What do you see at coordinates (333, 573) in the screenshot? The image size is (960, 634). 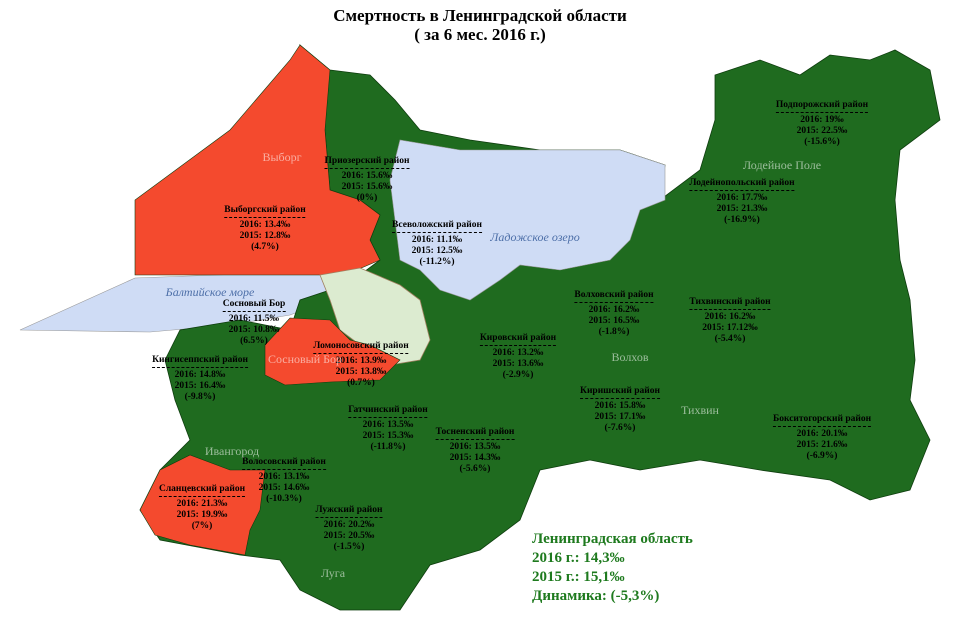 I see `place-label: Луга` at bounding box center [333, 573].